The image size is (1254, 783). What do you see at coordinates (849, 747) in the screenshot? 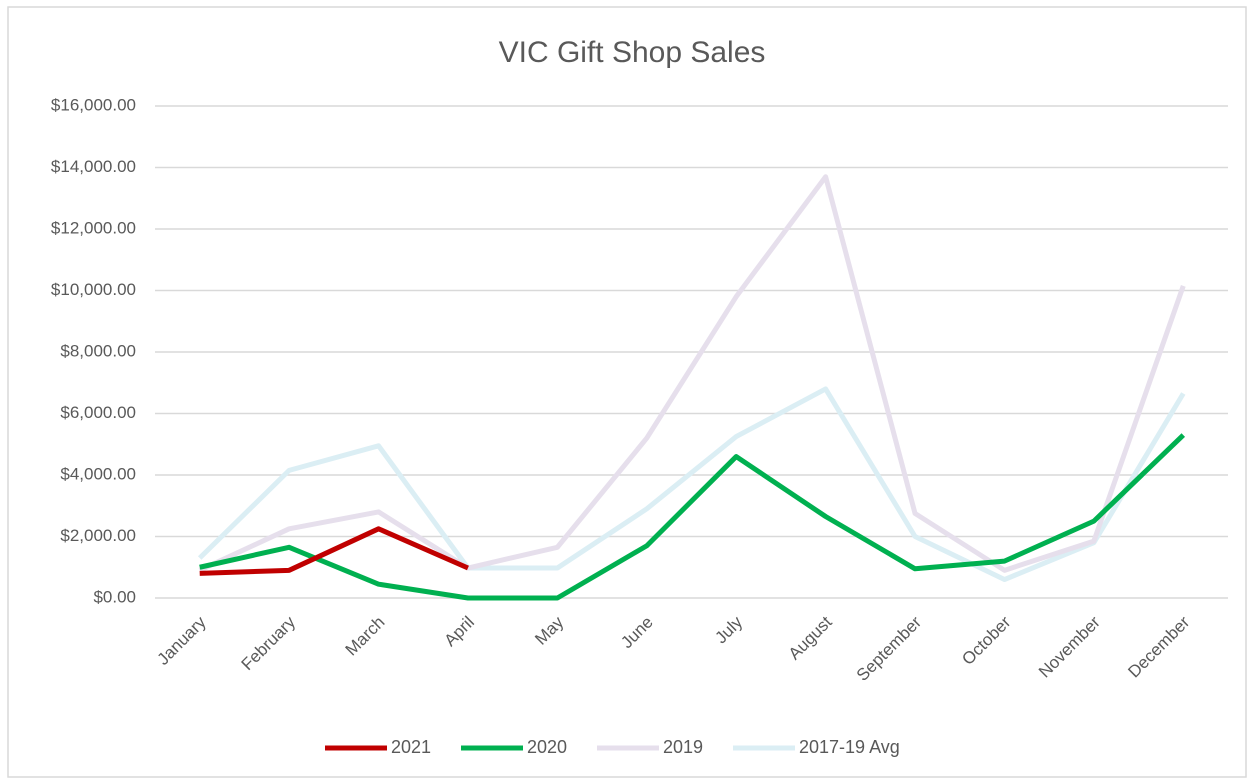
I see `legend-label: 2017-19 Avg` at bounding box center [849, 747].